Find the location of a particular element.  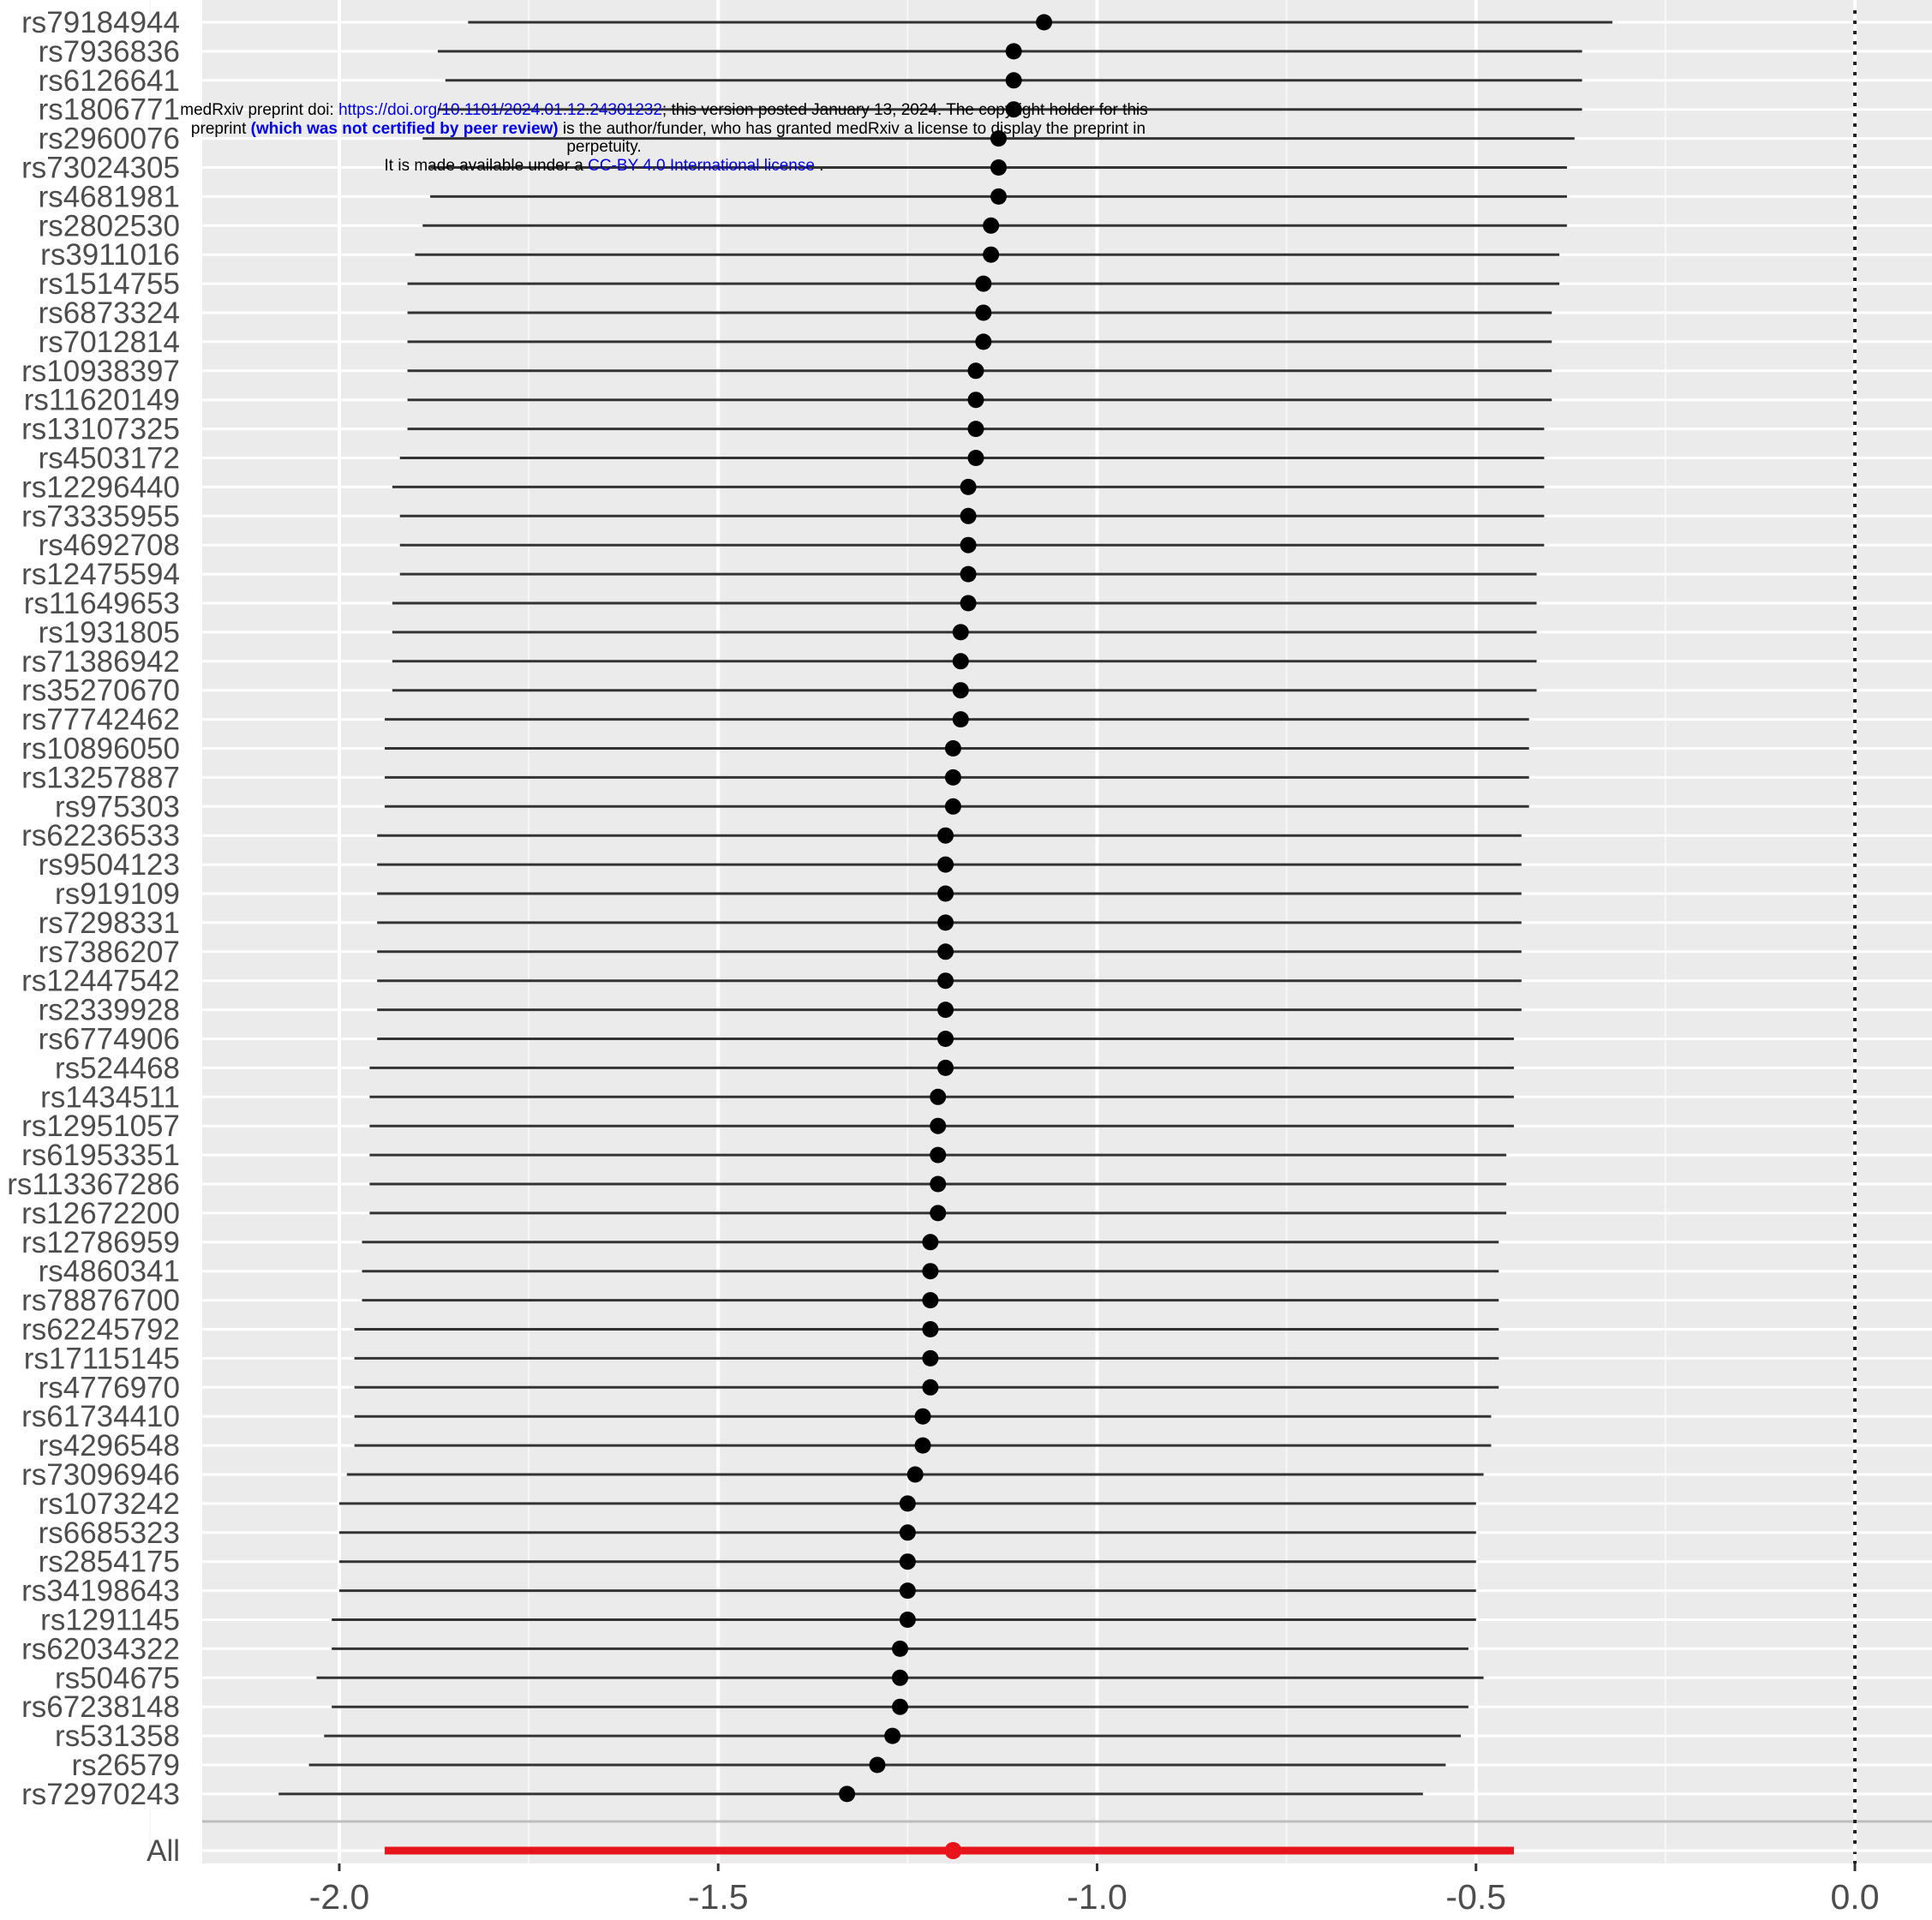

snp-label: rs11620149 is located at coordinates (102, 400).